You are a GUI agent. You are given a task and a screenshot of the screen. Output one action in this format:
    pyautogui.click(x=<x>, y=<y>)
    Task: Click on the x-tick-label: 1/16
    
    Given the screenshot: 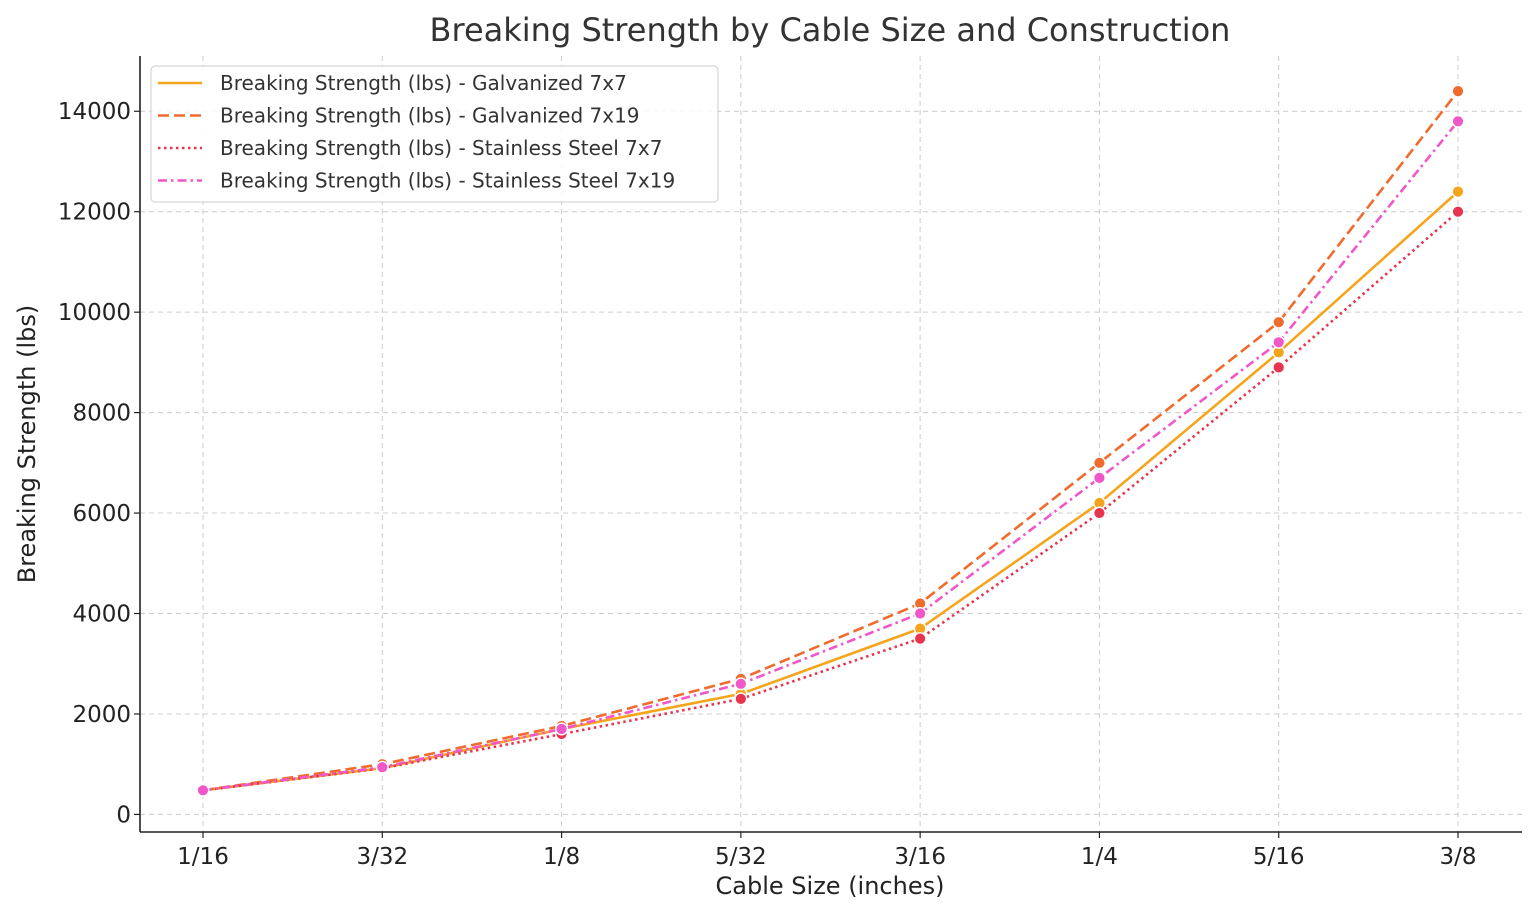 What is the action you would take?
    pyautogui.click(x=203, y=857)
    